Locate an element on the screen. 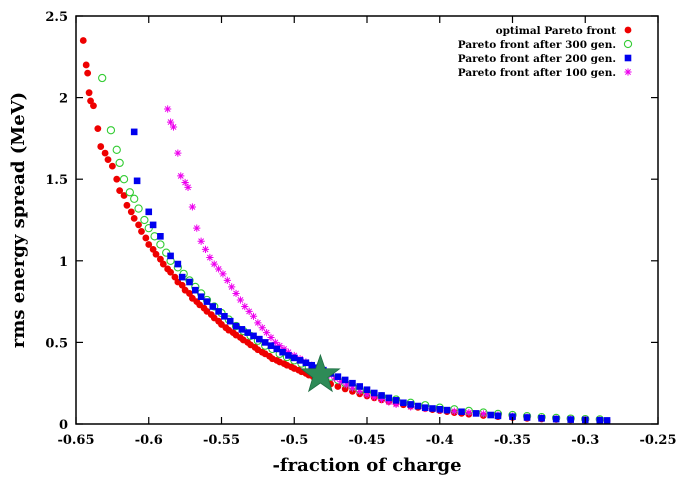 The height and width of the screenshot is (480, 694). y-tick-label: 1.5 is located at coordinates (56, 180).